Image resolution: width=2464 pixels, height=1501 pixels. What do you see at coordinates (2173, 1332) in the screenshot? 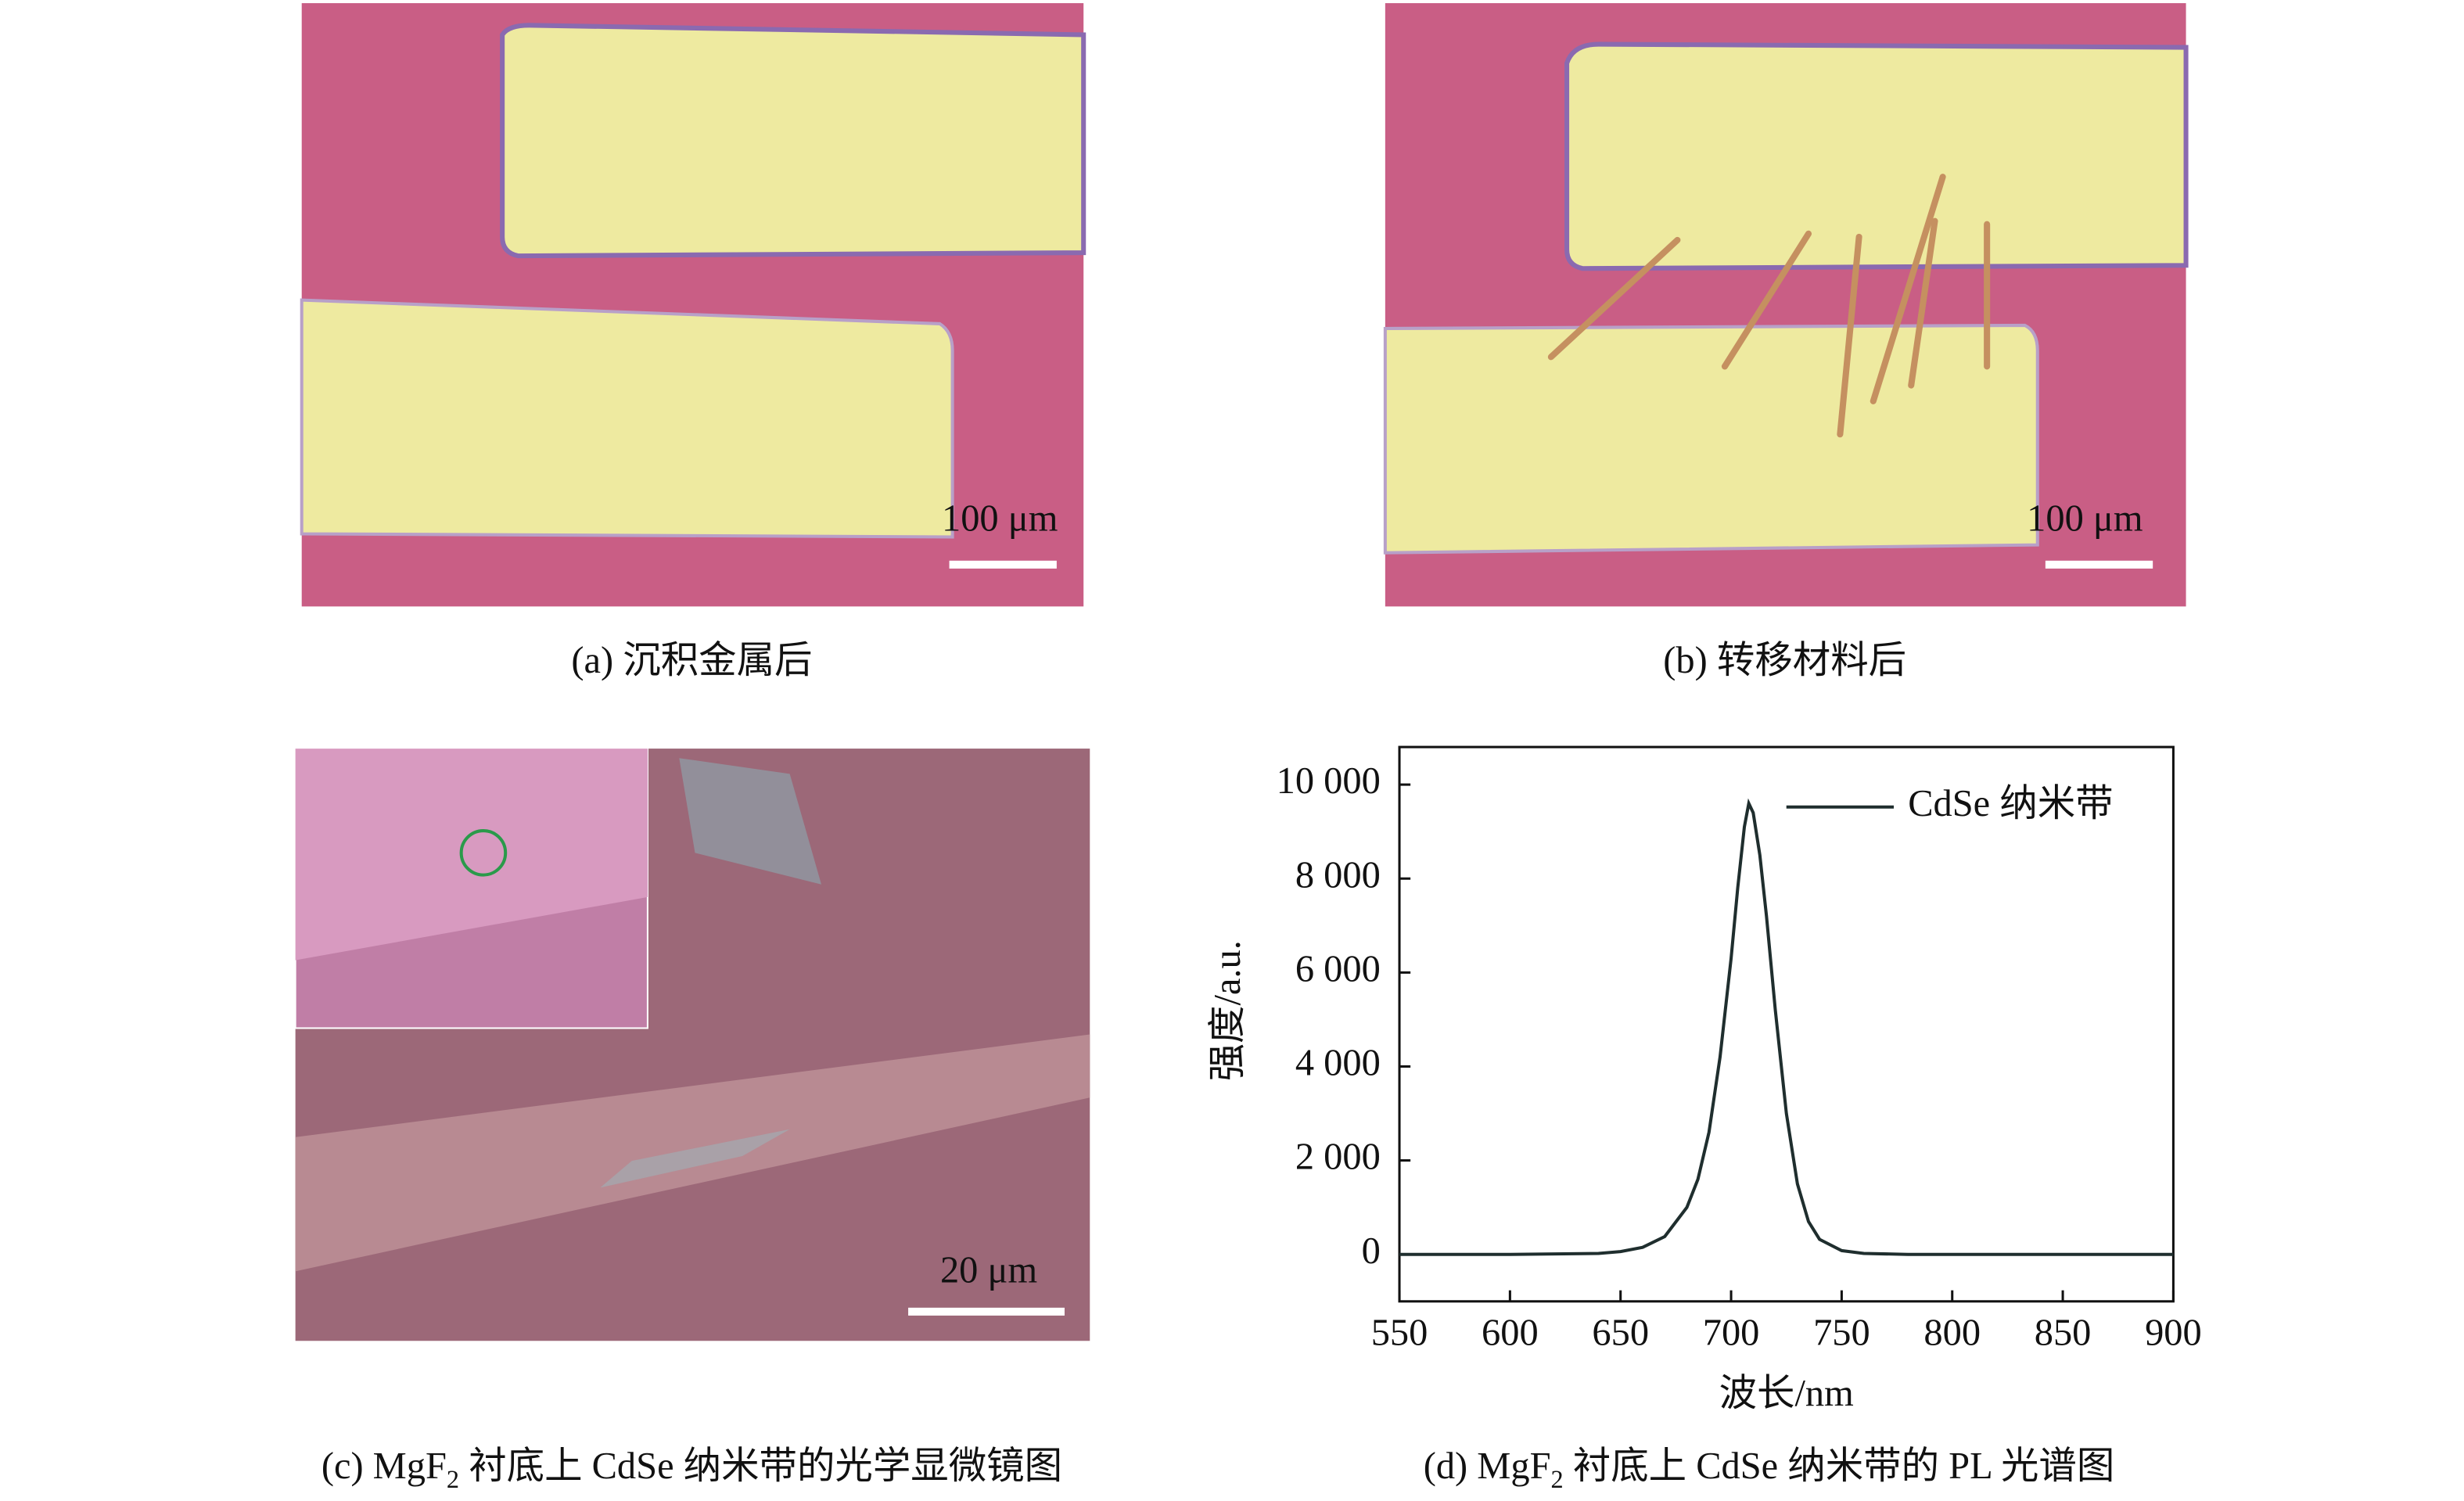
I see `x-tick-label: 900` at bounding box center [2173, 1332].